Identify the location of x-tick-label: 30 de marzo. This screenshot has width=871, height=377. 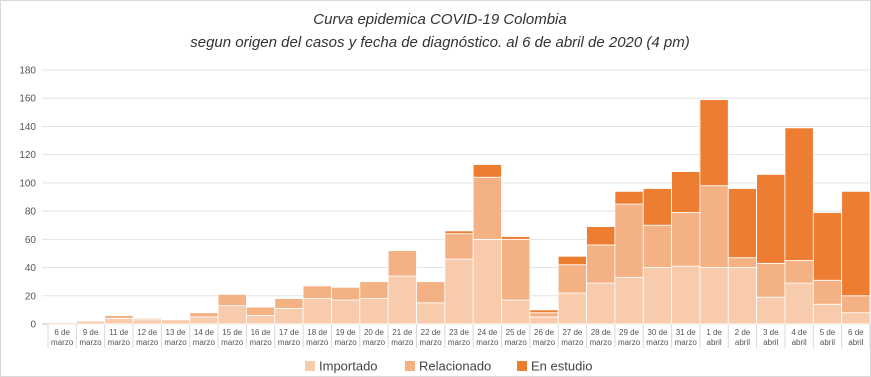
(657, 337).